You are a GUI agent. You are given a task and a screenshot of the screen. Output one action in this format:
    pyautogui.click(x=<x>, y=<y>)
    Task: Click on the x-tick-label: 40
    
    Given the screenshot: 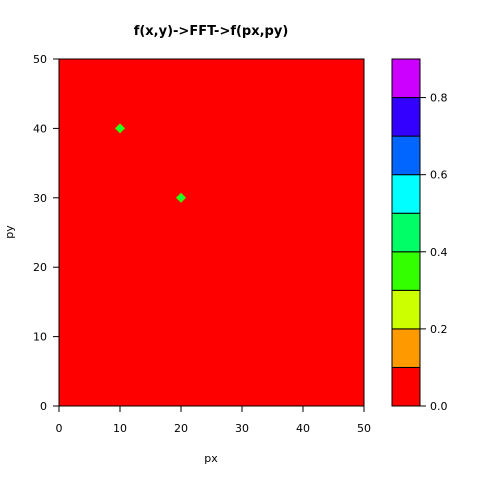 What is the action you would take?
    pyautogui.click(x=303, y=428)
    